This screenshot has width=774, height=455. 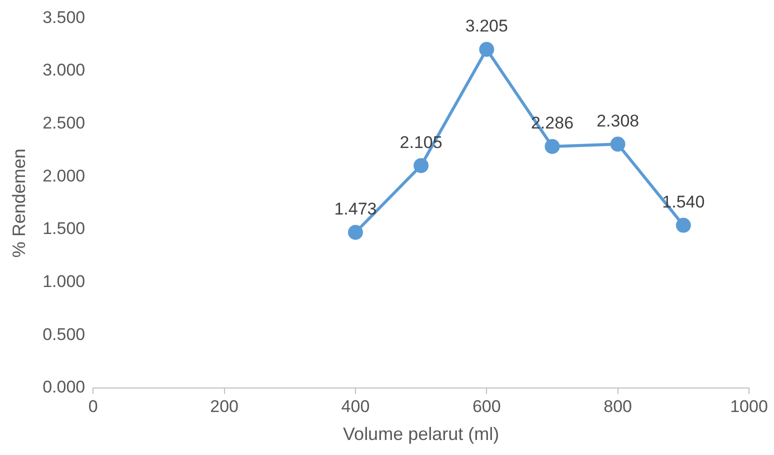 What do you see at coordinates (224, 406) in the screenshot?
I see `x-tick-label: 200` at bounding box center [224, 406].